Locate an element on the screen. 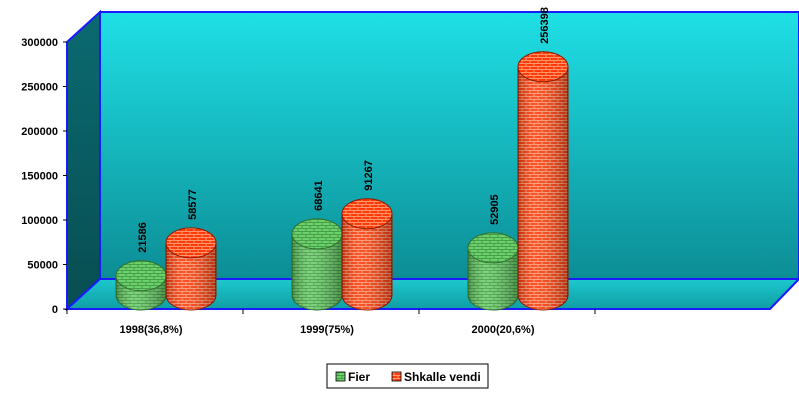  data-label: 91267 is located at coordinates (369, 175).